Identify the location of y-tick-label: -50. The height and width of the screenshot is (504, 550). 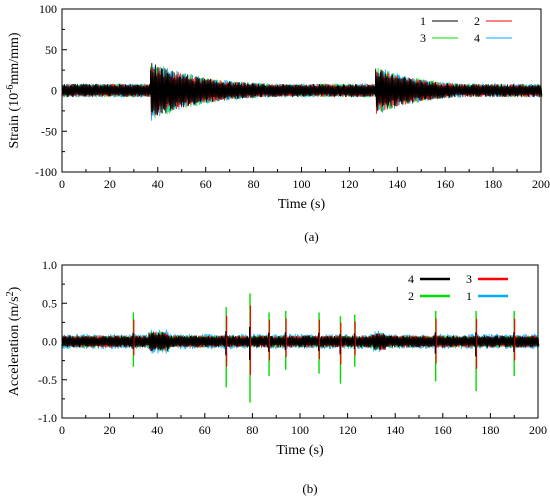
(49, 131).